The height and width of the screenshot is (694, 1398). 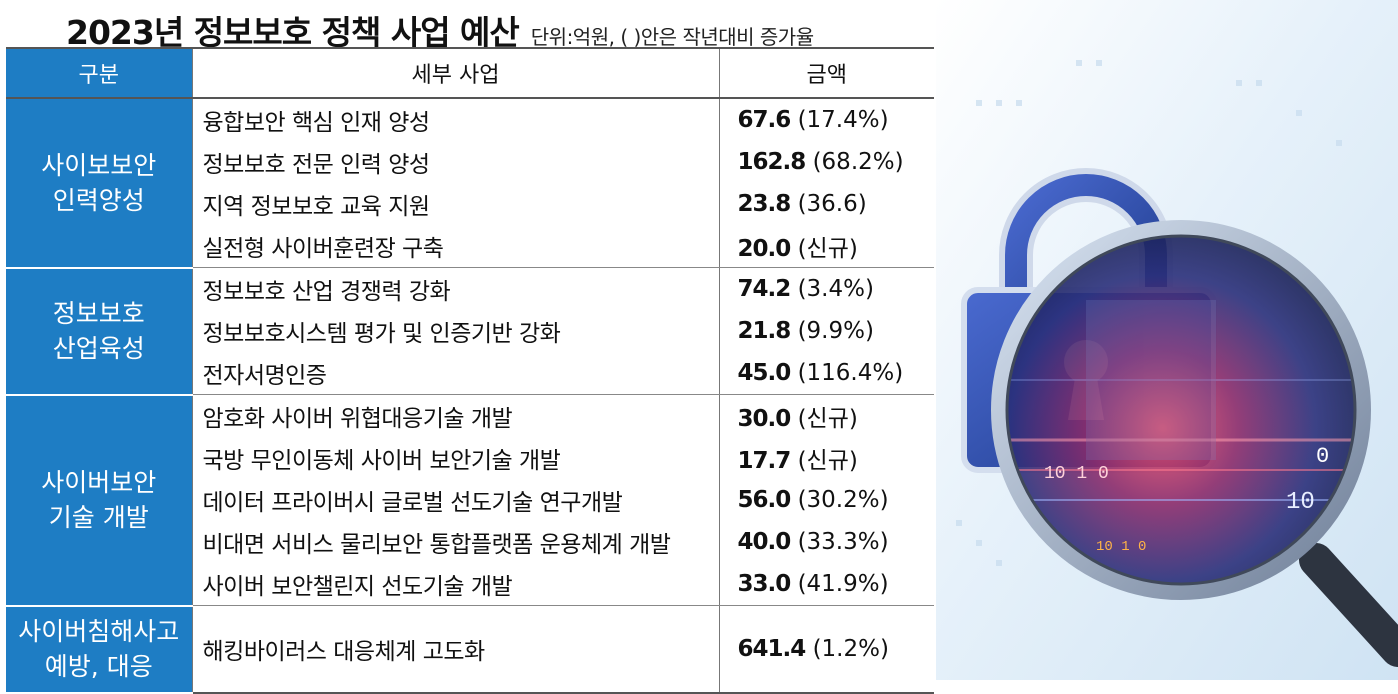 I want to click on amount-cell: 40.0 (33.3%), so click(x=826, y=542).